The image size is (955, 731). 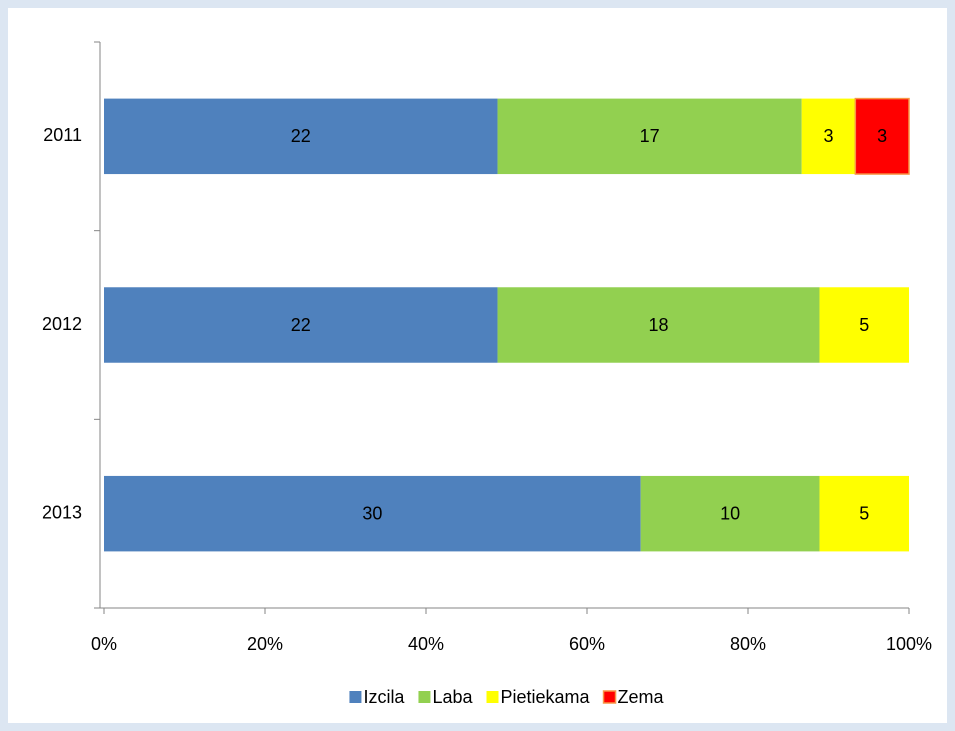 What do you see at coordinates (546, 697) in the screenshot?
I see `legend-label: Pietiekama` at bounding box center [546, 697].